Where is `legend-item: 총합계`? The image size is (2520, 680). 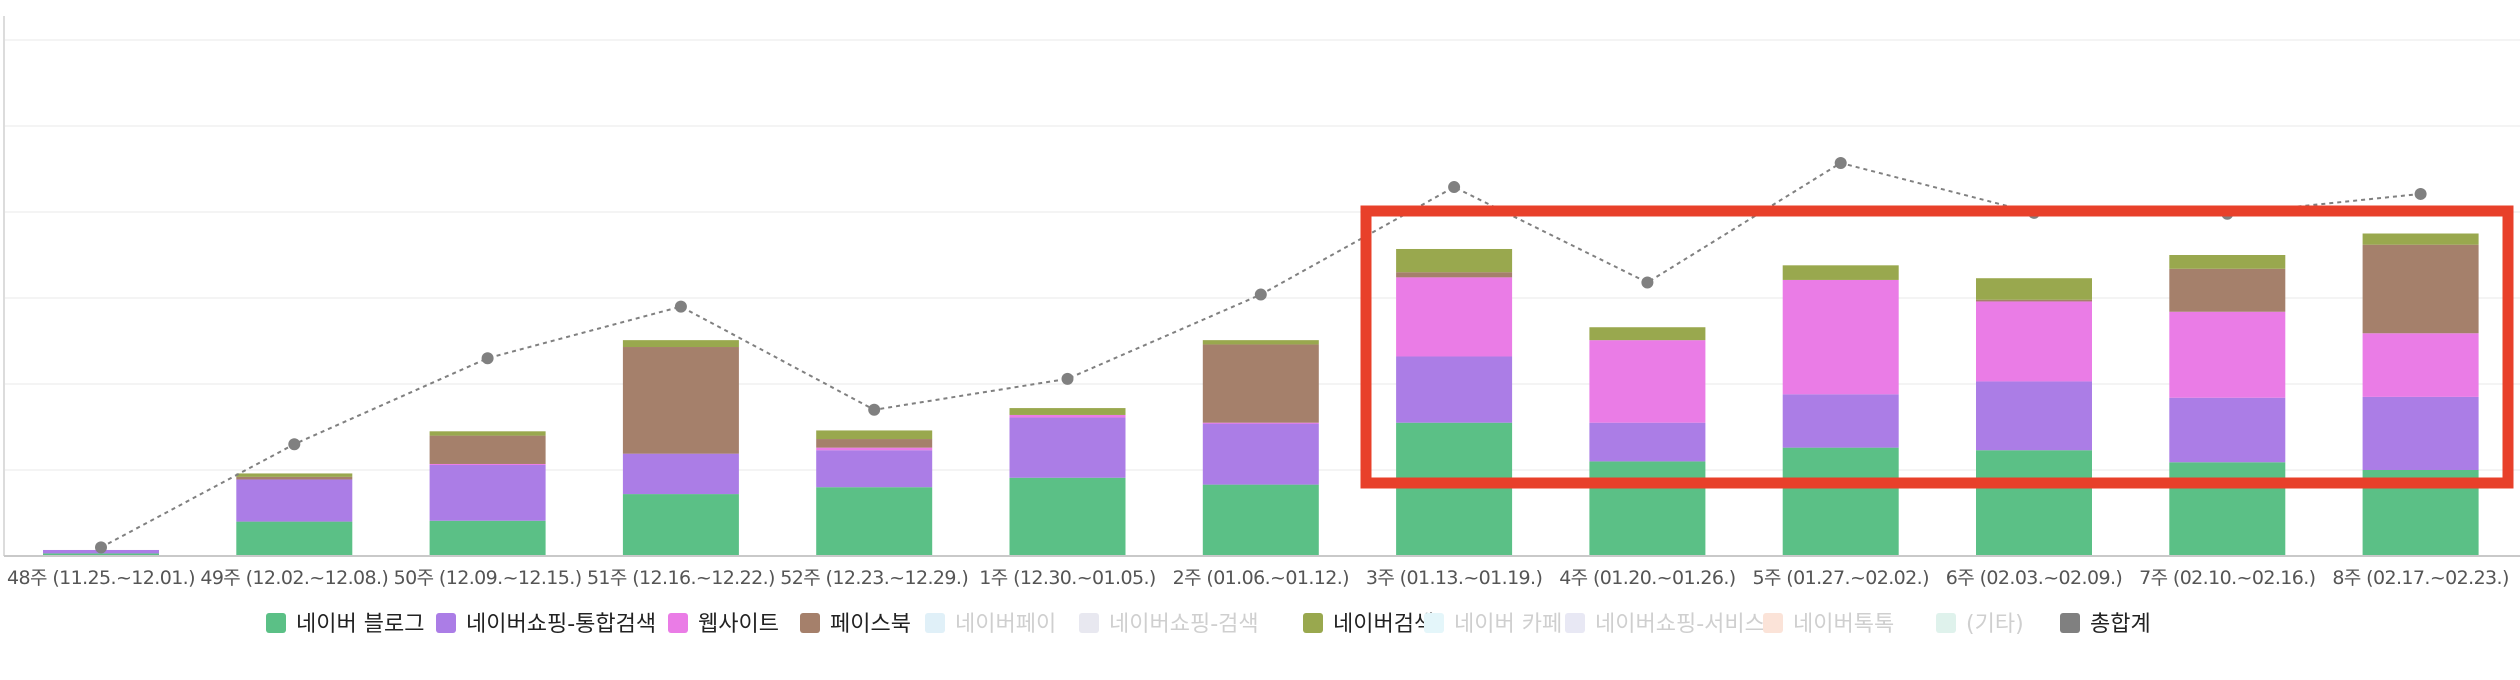 legend-item: 총합계 is located at coordinates (2105, 624).